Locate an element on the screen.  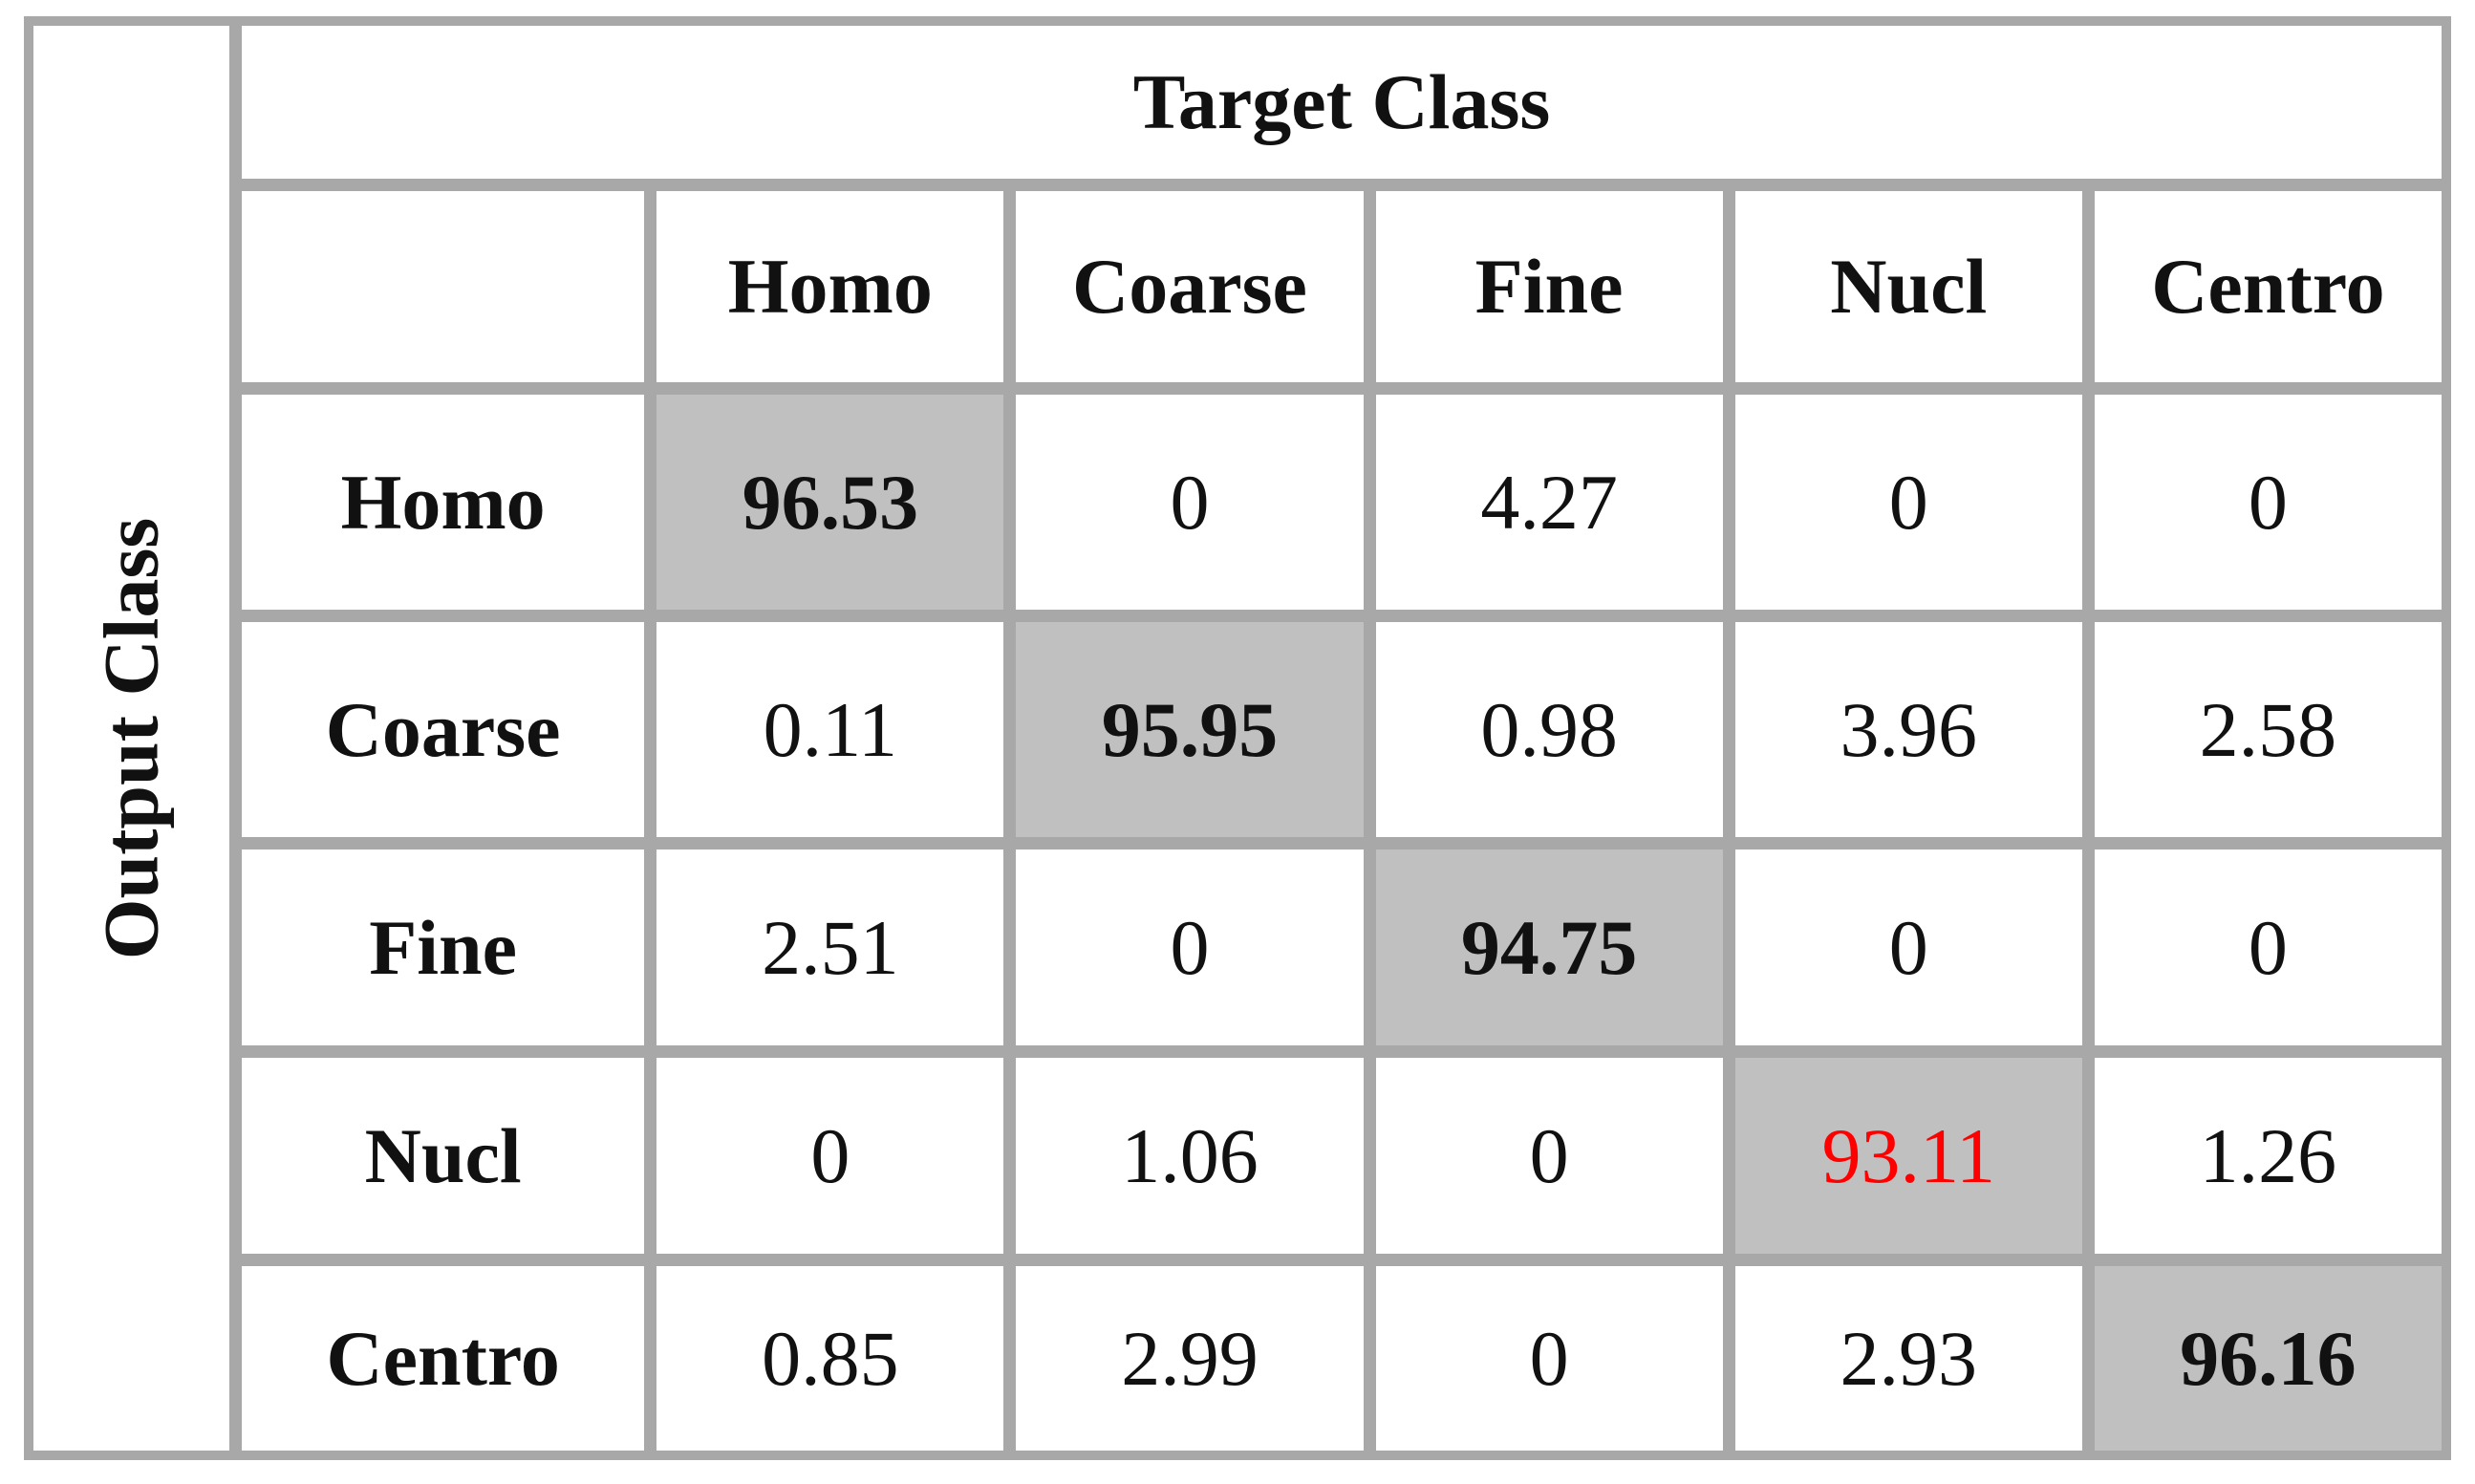
row-label: Homo is located at coordinates (444, 503).